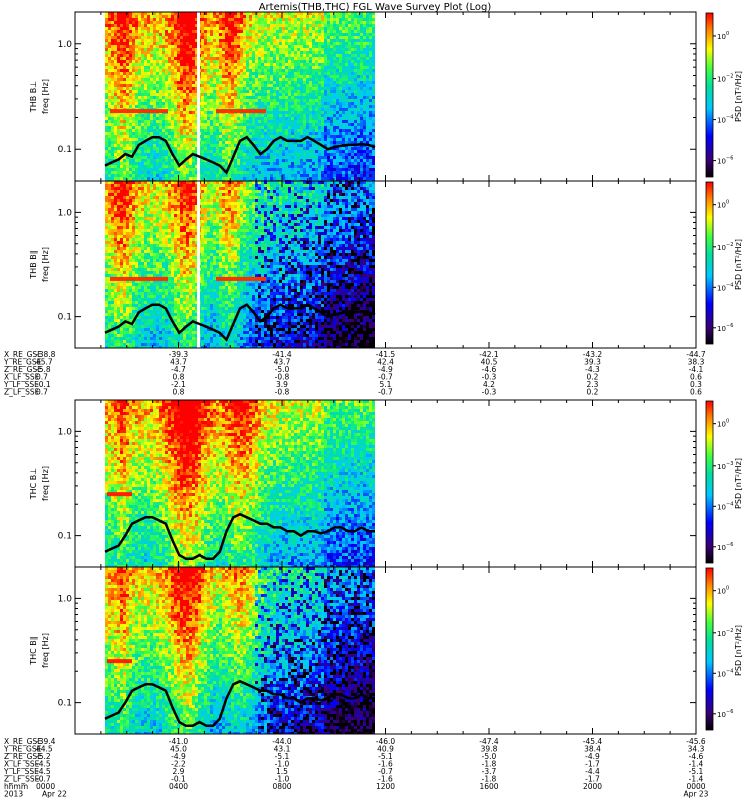  I want to click on ephemeris-value: 43.7, so click(178, 362).